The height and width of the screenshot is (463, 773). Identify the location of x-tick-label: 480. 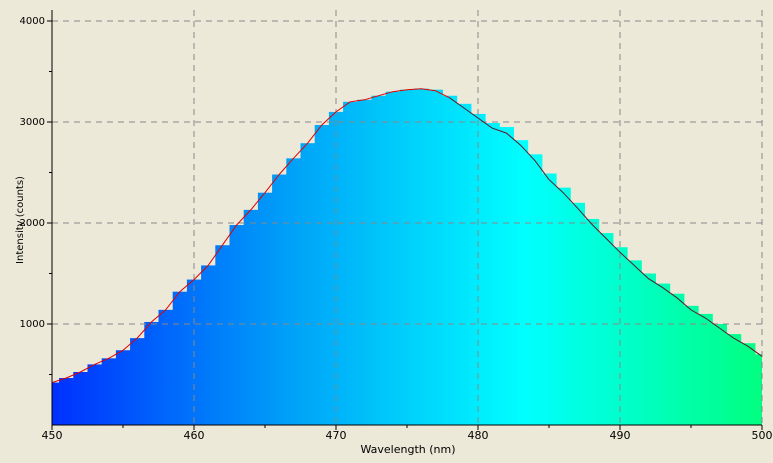
(478, 435).